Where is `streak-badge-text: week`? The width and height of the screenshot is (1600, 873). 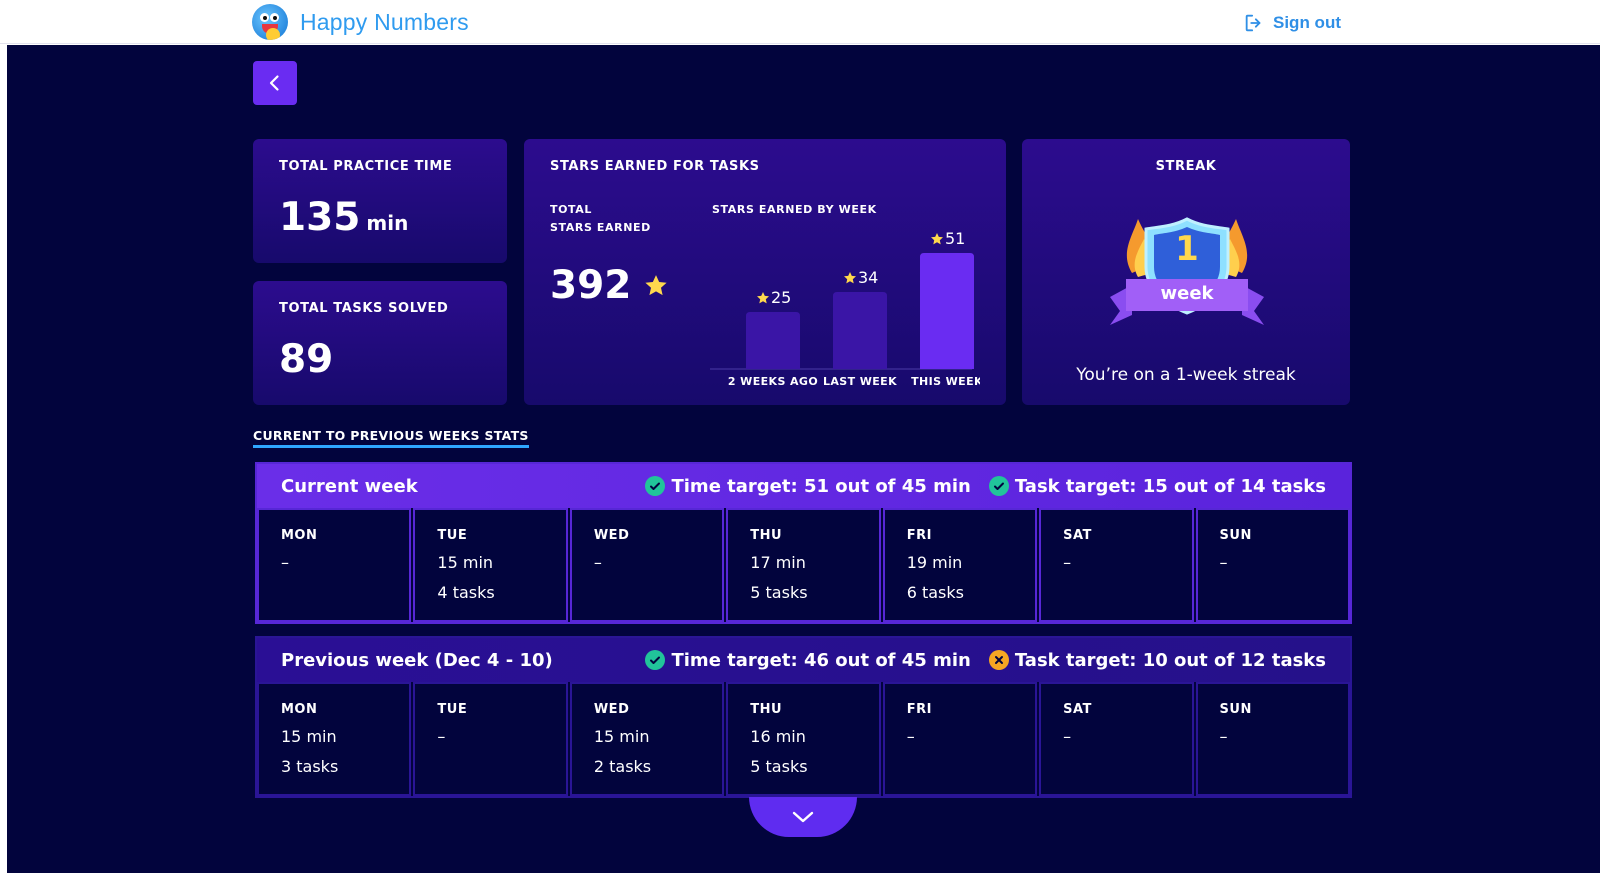
streak-badge-text: week is located at coordinates (1187, 293).